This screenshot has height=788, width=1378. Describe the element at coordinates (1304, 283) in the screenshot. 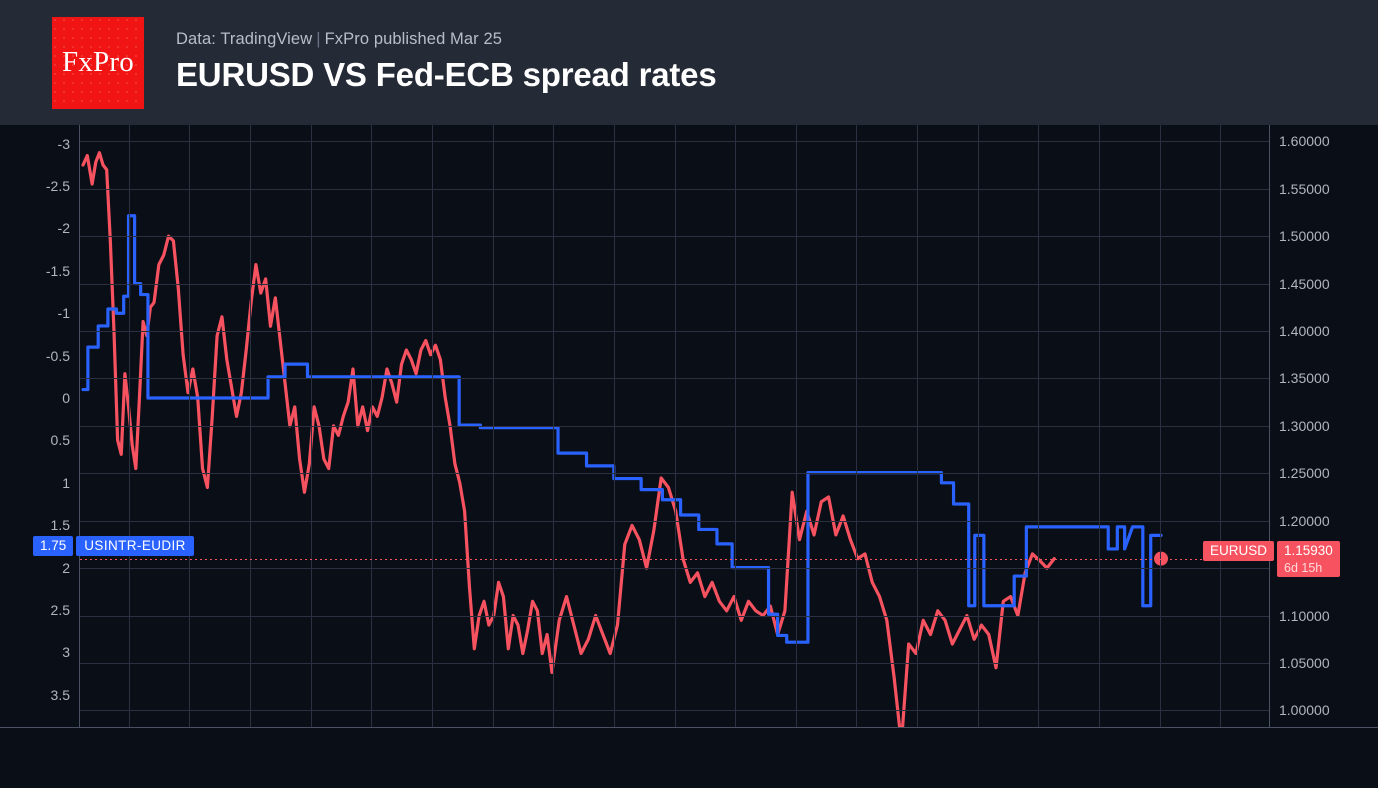

I see `right-axis-tick-label: 1.45000` at that location.